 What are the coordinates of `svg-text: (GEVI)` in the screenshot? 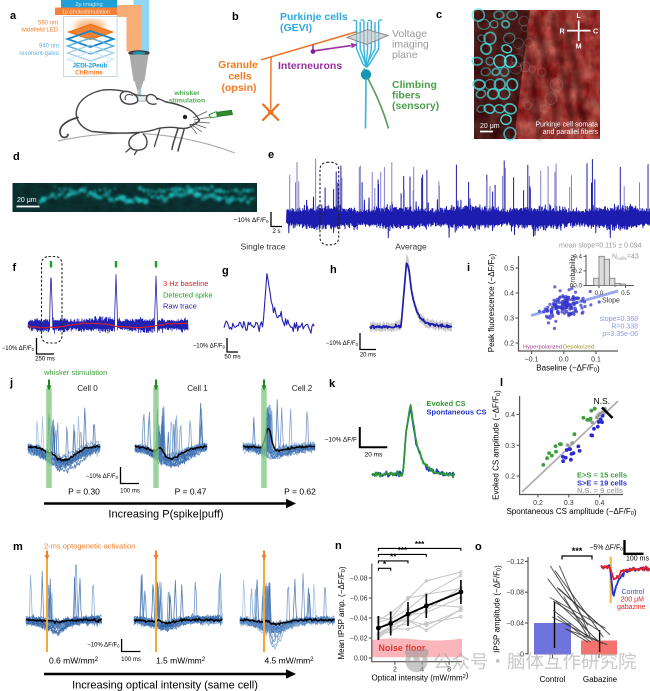 It's located at (296, 28).